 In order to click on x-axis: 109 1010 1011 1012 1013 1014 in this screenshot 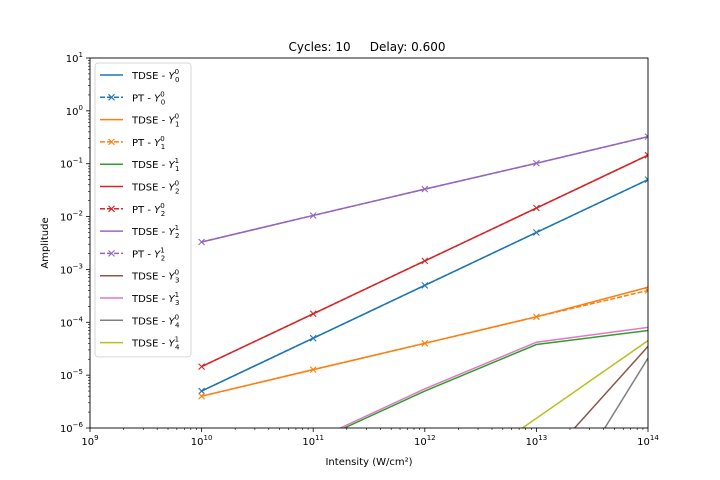, I will do `click(370, 438)`.